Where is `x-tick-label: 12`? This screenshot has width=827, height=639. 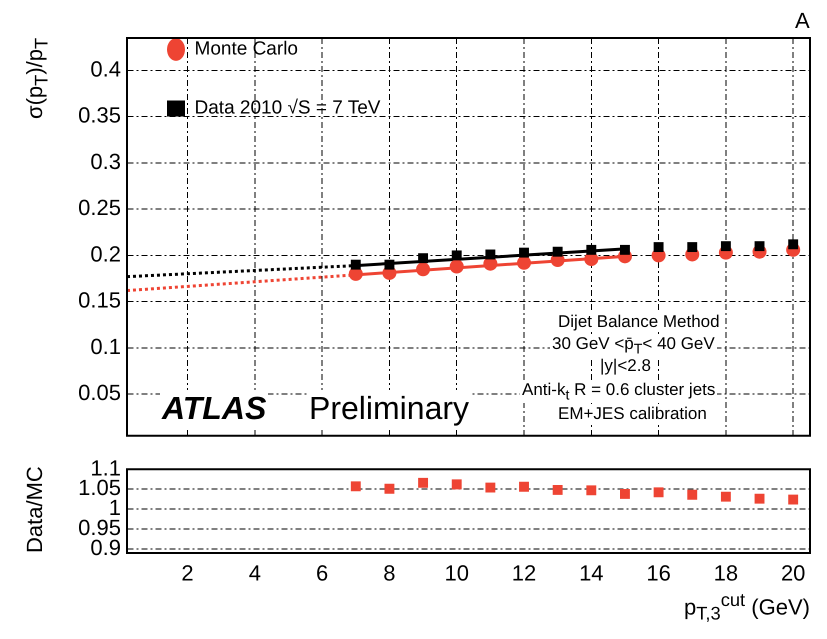
x-tick-label: 12 is located at coordinates (524, 573).